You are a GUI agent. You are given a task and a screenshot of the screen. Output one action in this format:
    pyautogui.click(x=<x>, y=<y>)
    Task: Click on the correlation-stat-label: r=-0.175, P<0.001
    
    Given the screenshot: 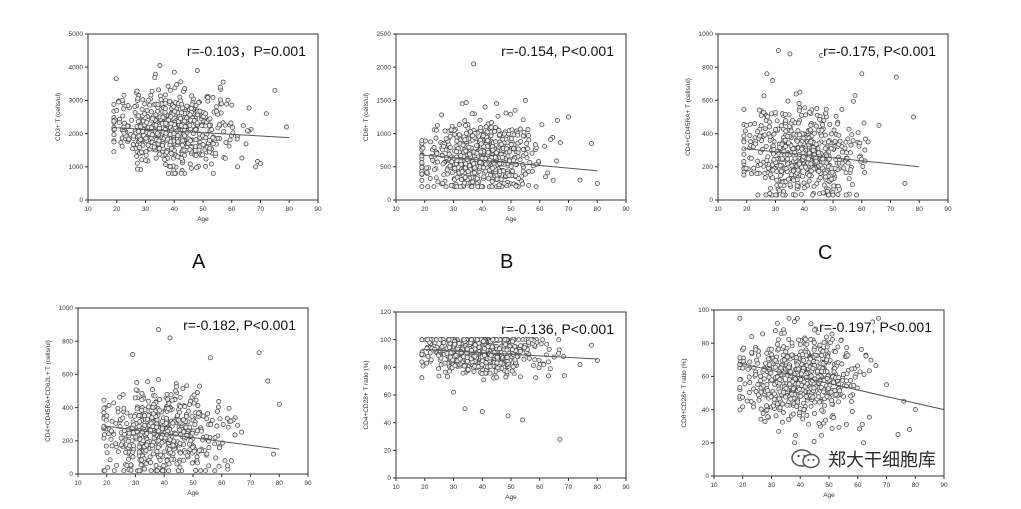 What is the action you would take?
    pyautogui.click(x=879, y=51)
    